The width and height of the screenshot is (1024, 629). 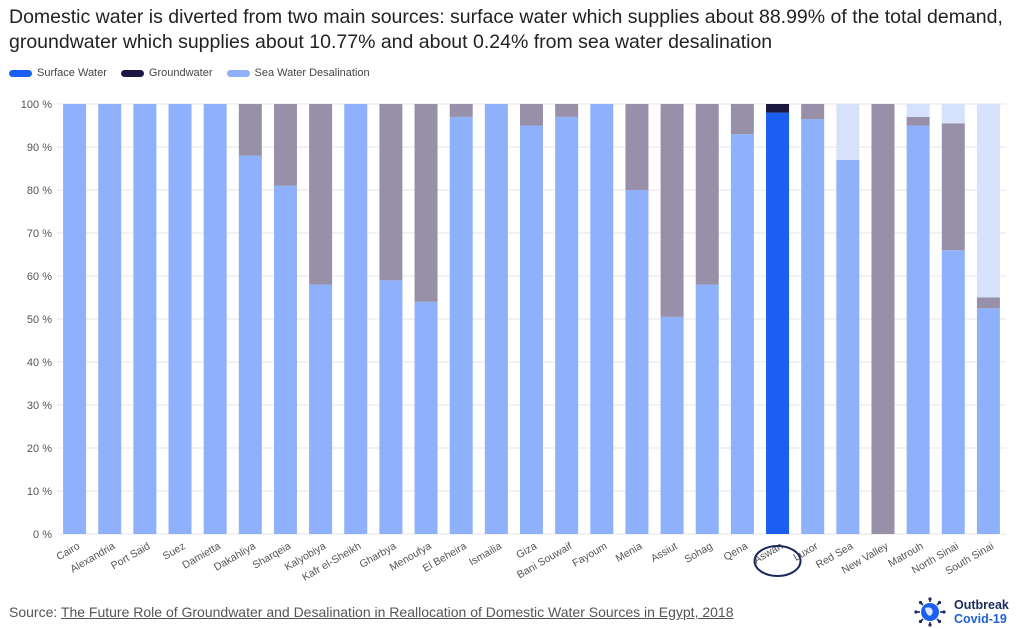 I want to click on x-tick-label: Qena, so click(x=736, y=551).